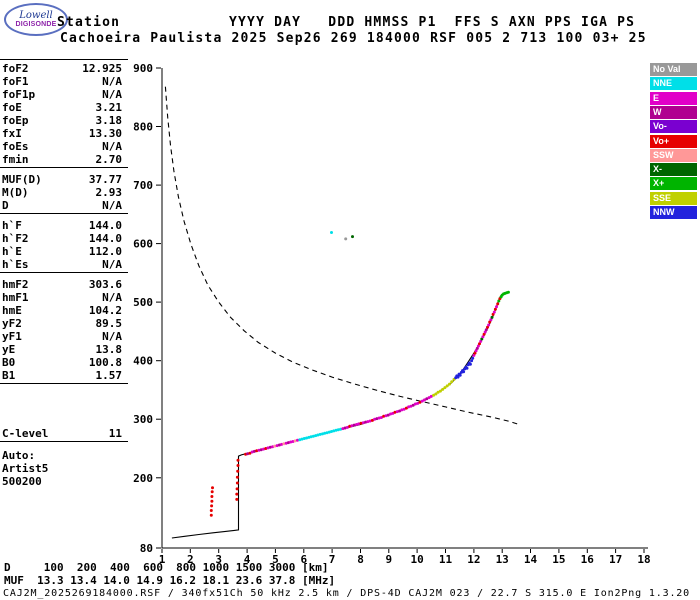  Describe the element at coordinates (36, 24) in the screenshot. I see `logo-digisonde-text: DIGISONDE` at that location.